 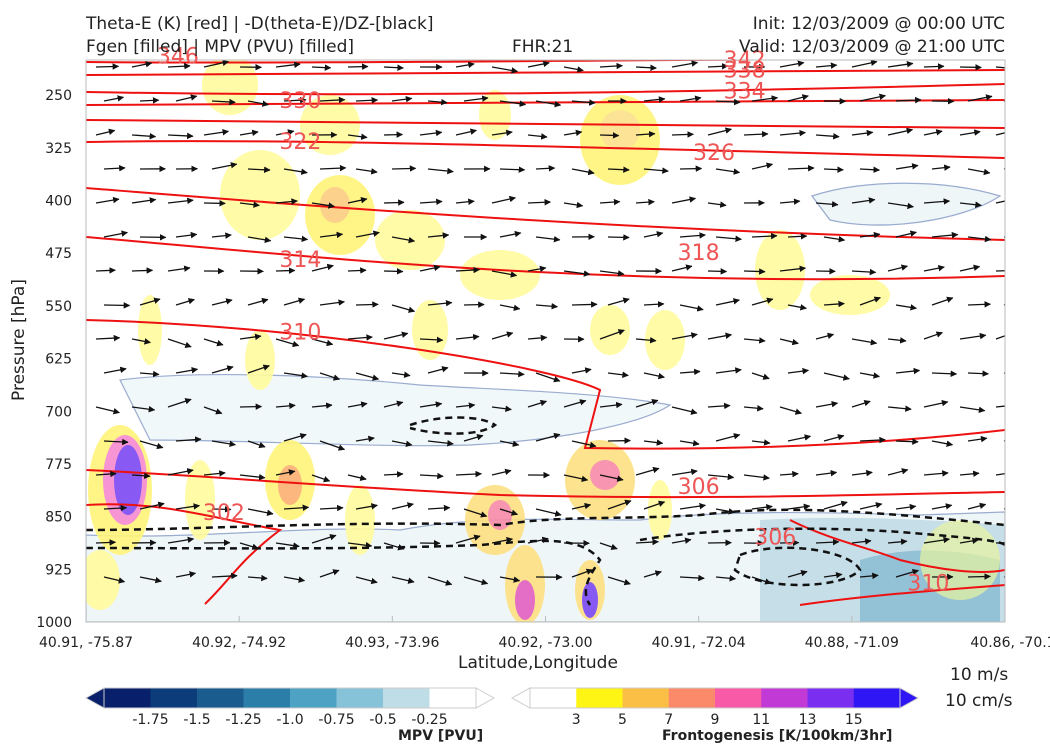 What do you see at coordinates (224, 513) in the screenshot?
I see `theta-e-contour-label: 302` at bounding box center [224, 513].